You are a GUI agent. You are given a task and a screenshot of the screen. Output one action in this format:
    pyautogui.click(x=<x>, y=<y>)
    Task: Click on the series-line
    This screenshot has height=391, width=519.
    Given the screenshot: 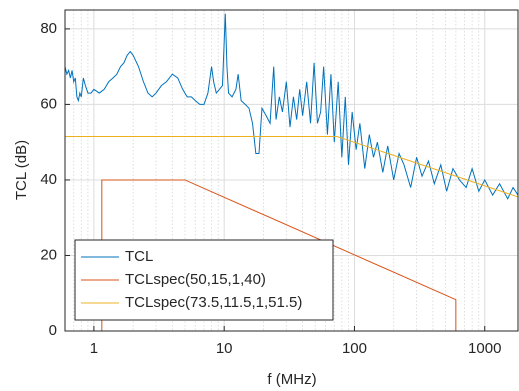 What is the action you would take?
    pyautogui.click(x=292, y=167)
    